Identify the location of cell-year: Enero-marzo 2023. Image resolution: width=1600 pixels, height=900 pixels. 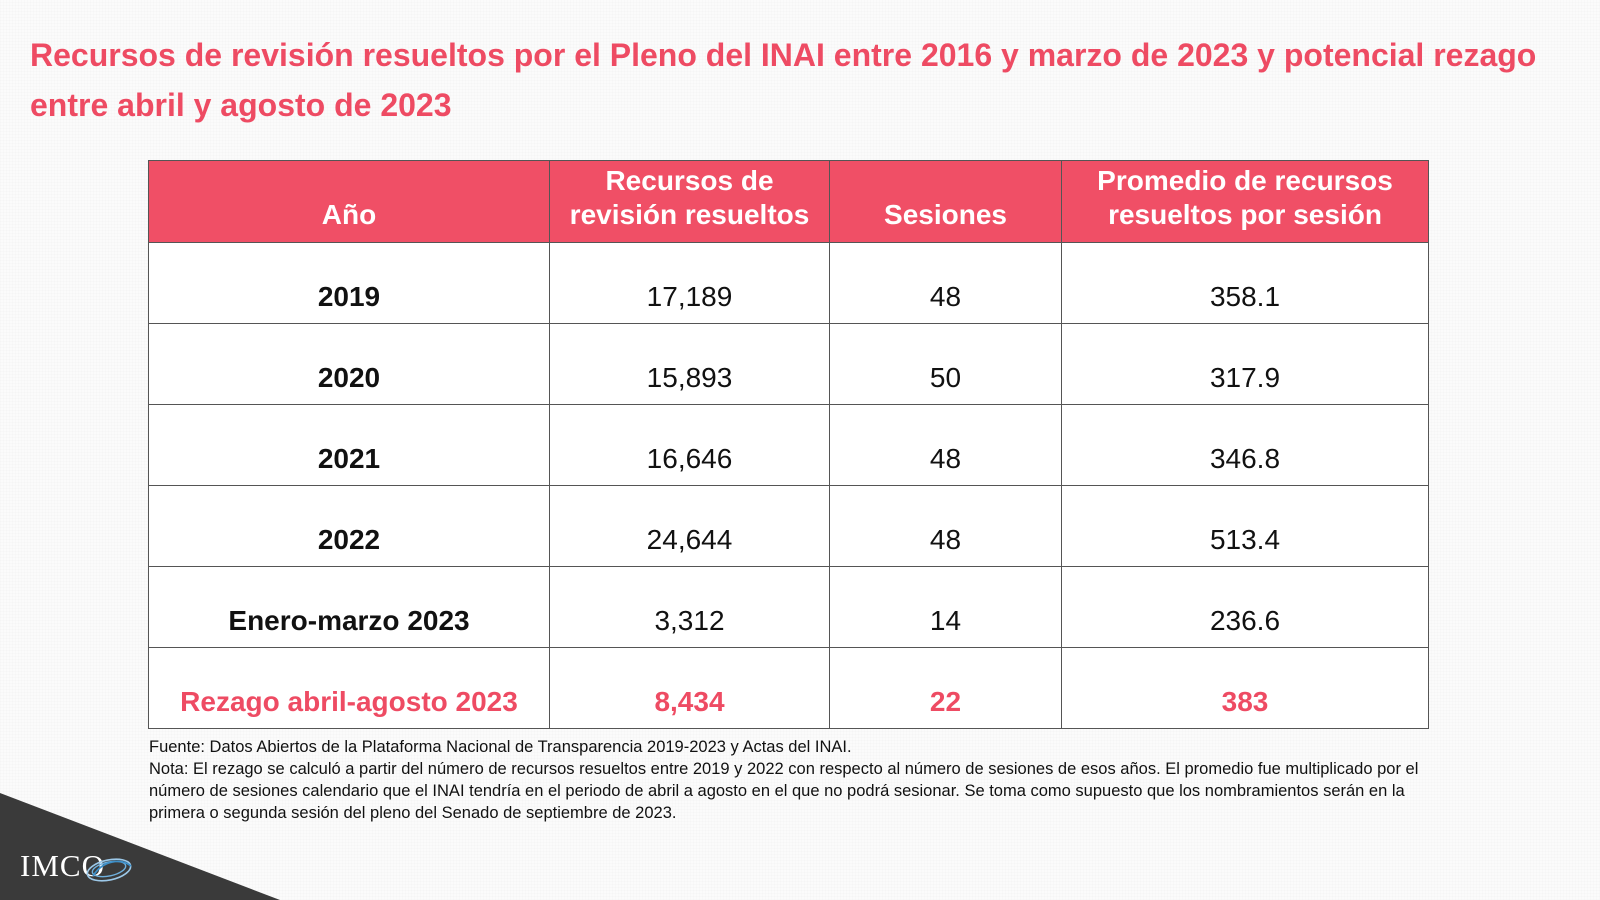
(349, 607).